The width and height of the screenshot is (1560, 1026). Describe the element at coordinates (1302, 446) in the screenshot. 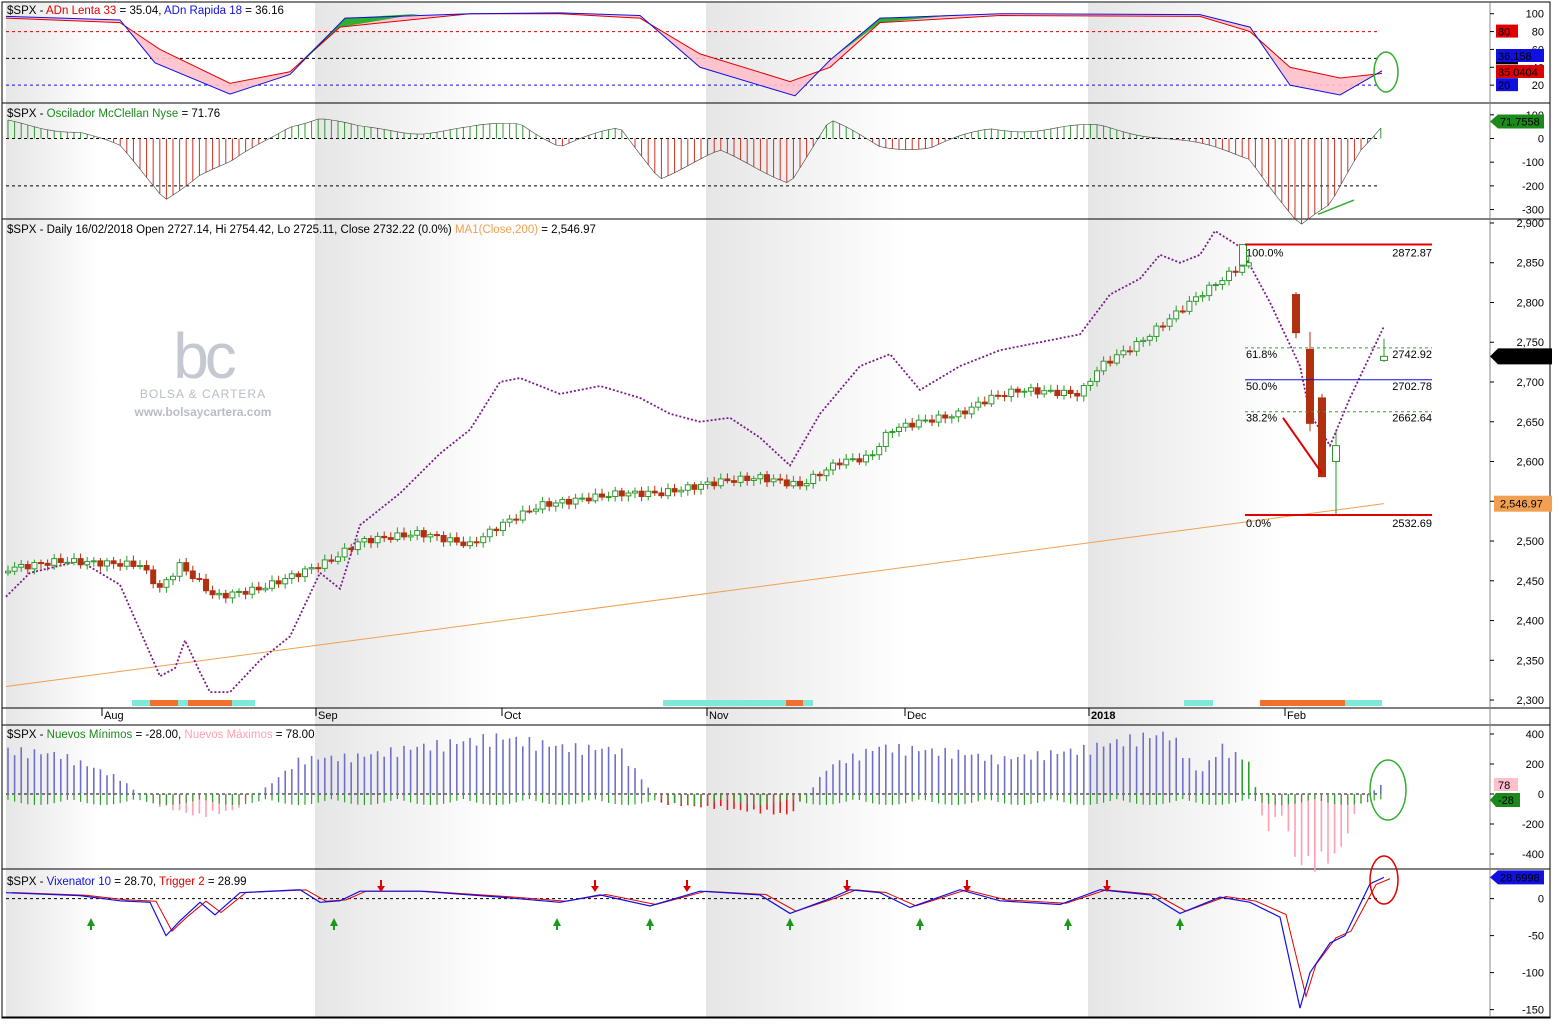

I see `price-trend-line` at that location.